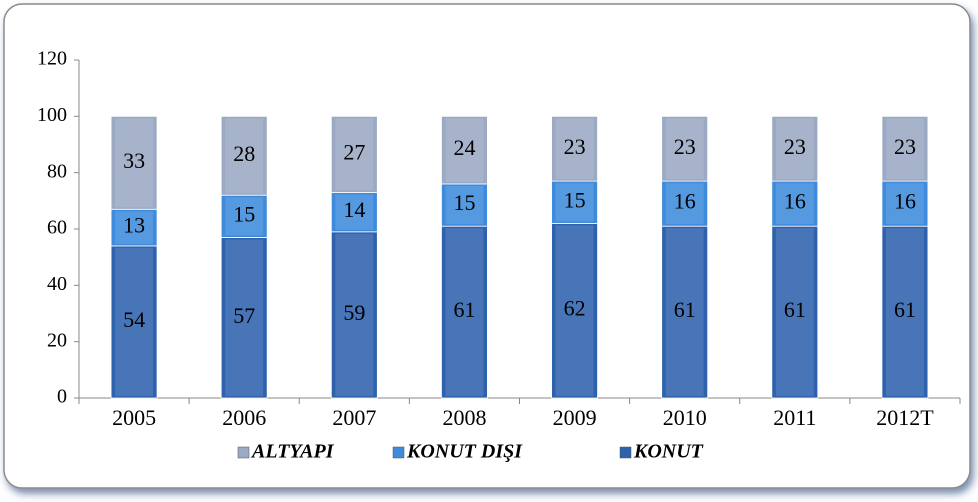  Describe the element at coordinates (794, 417) in the screenshot. I see `x-tick-label: 2011` at that location.